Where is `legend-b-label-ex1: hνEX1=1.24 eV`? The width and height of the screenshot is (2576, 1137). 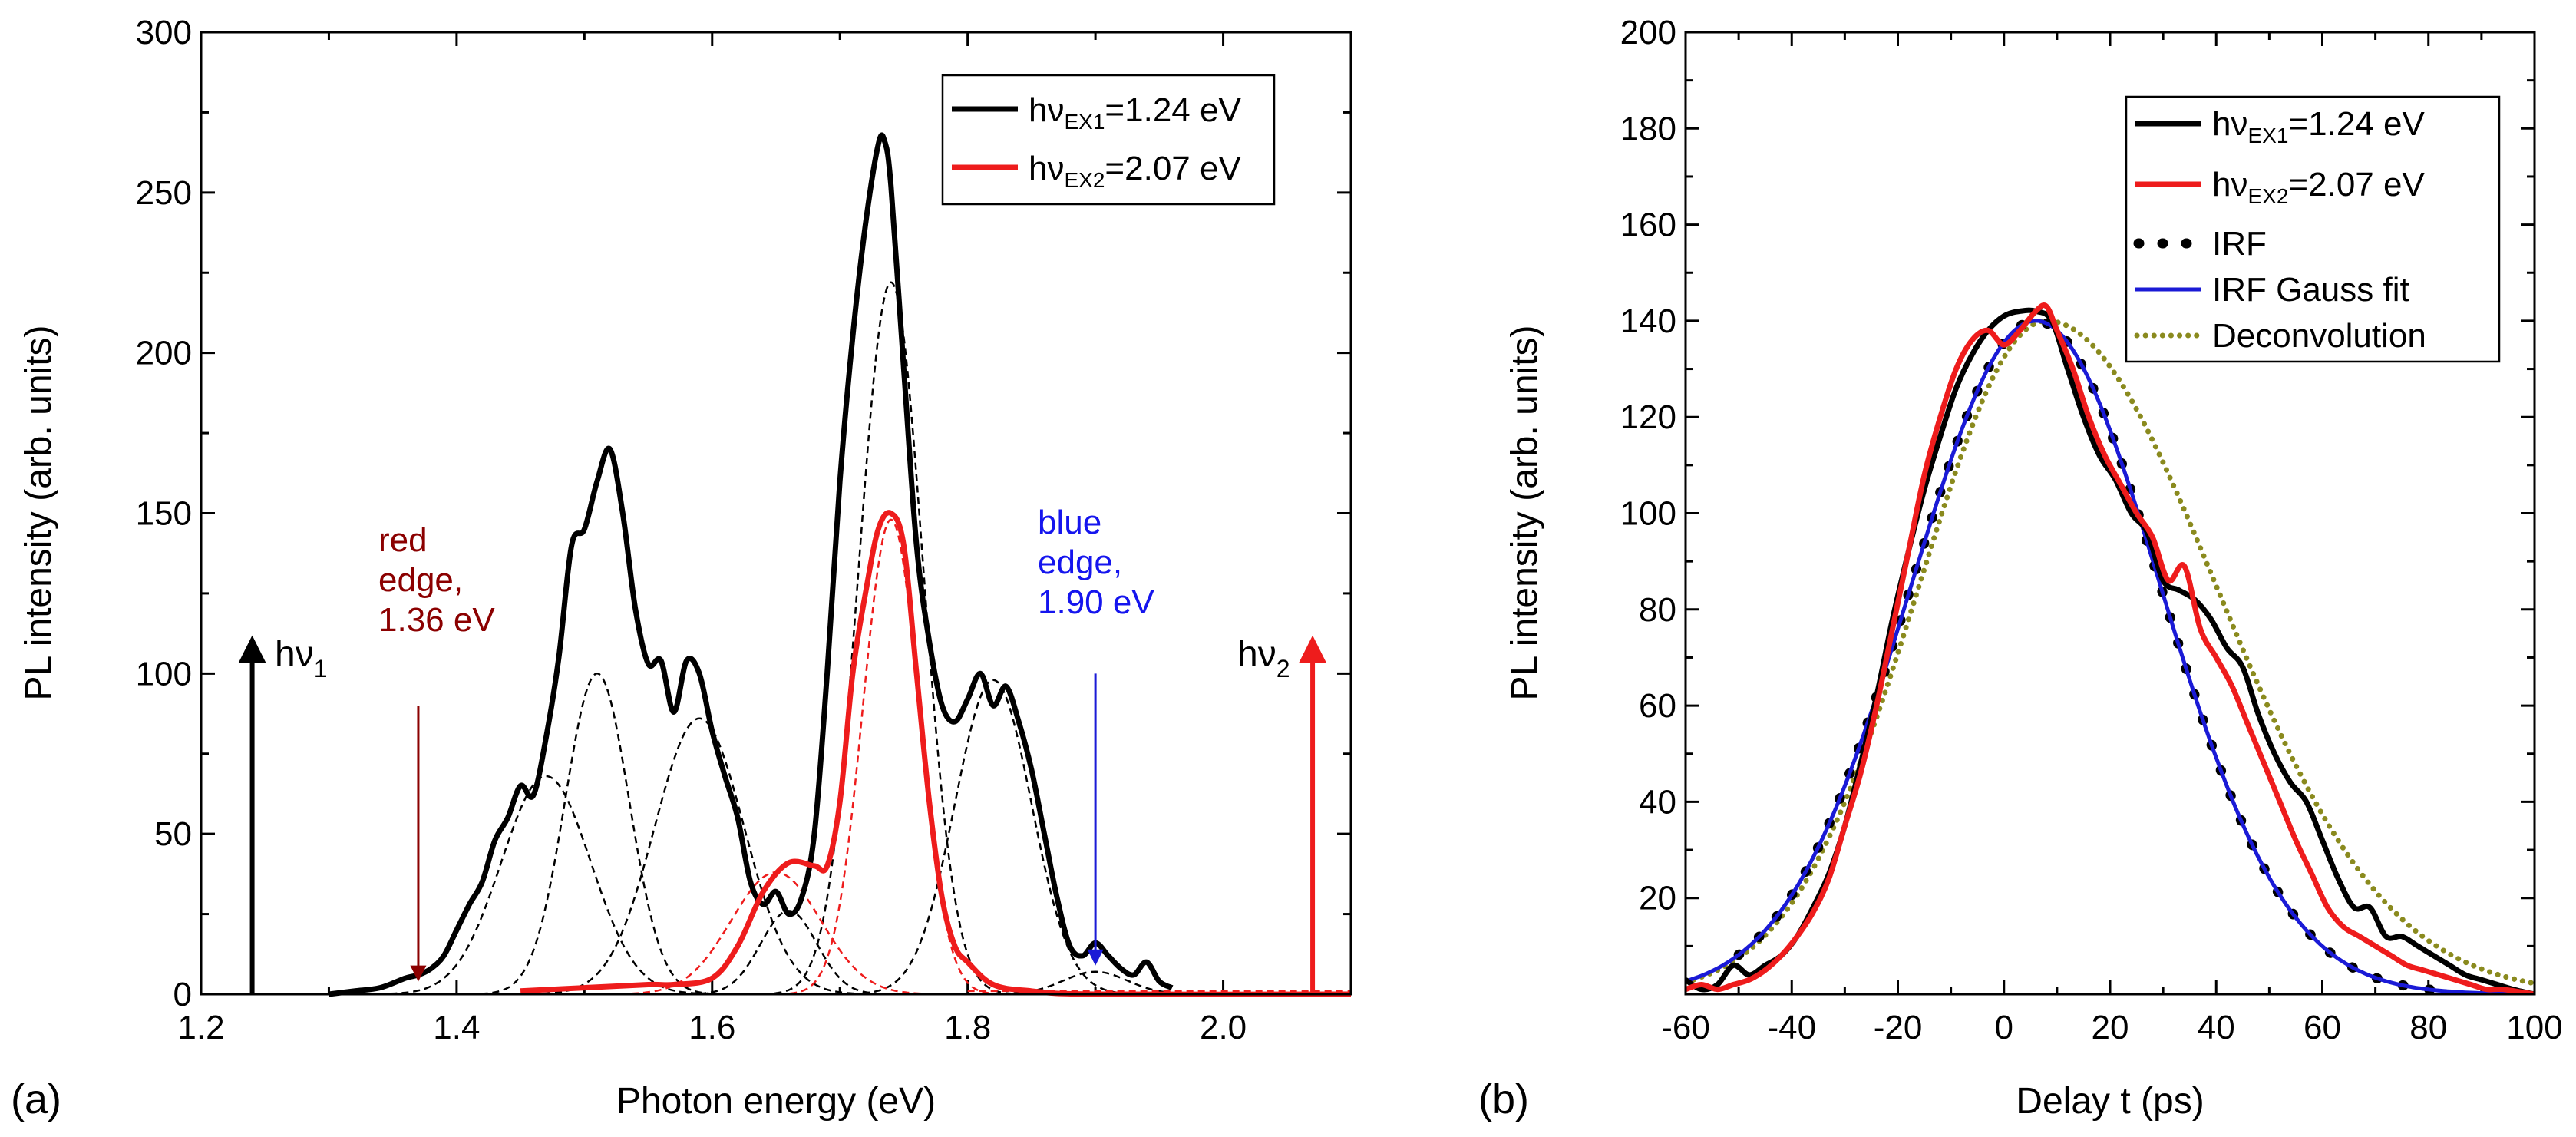 legend-b-label-ex1: hνEX1=1.24 eV is located at coordinates (2318, 126).